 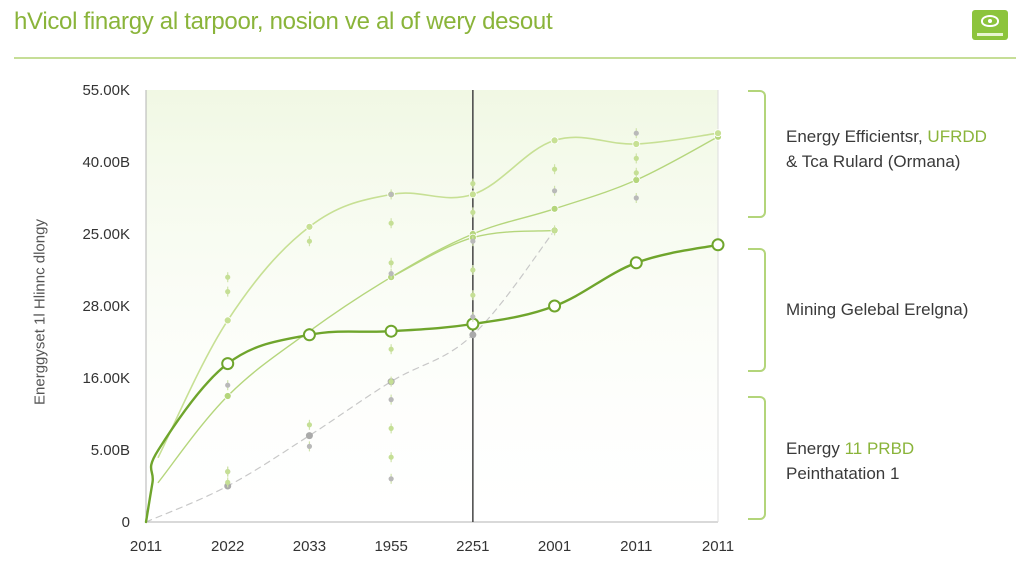 I want to click on y-tick-label: 5.00B, so click(x=110, y=450).